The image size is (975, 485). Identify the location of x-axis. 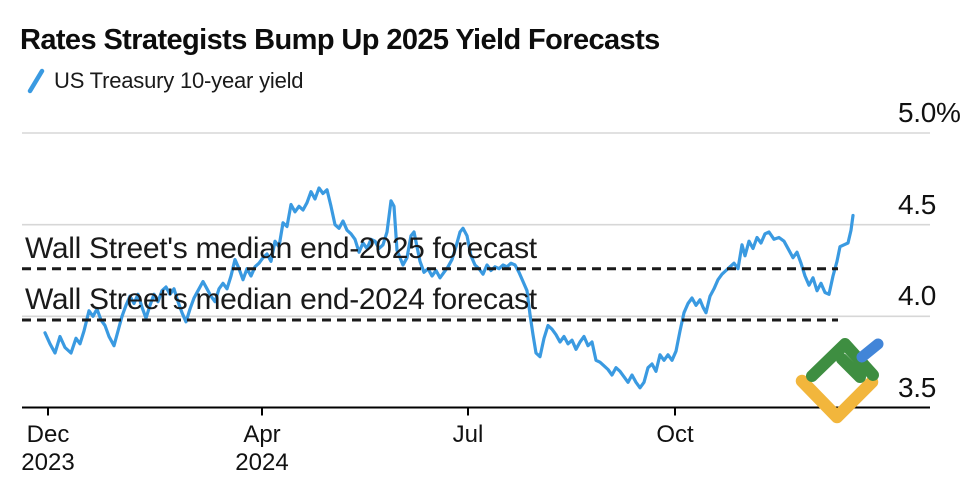
(476, 411).